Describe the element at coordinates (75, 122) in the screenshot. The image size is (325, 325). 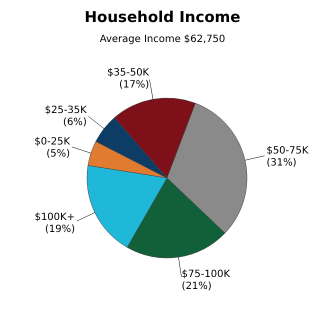
I see `data-label: (6%)` at that location.